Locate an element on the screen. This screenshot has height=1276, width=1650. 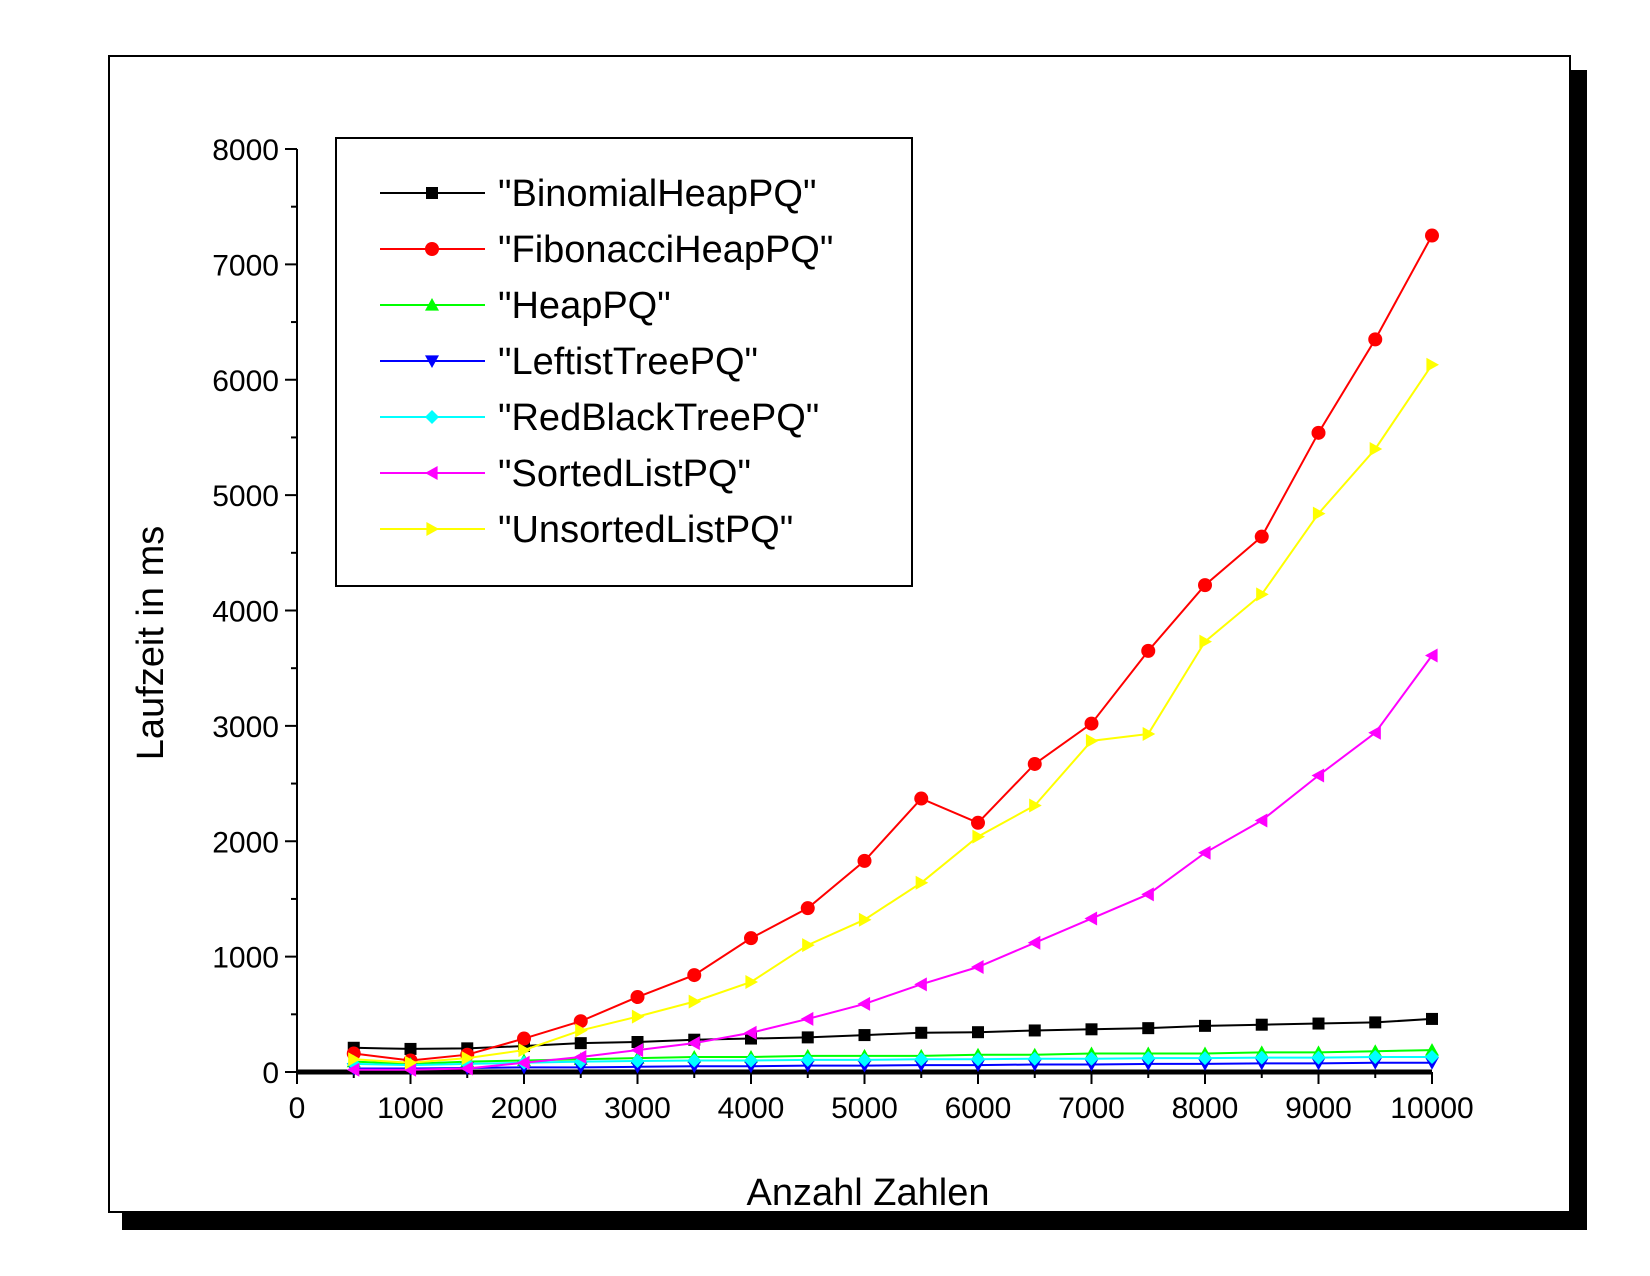
x-tick-label: 2000 is located at coordinates (524, 1108).